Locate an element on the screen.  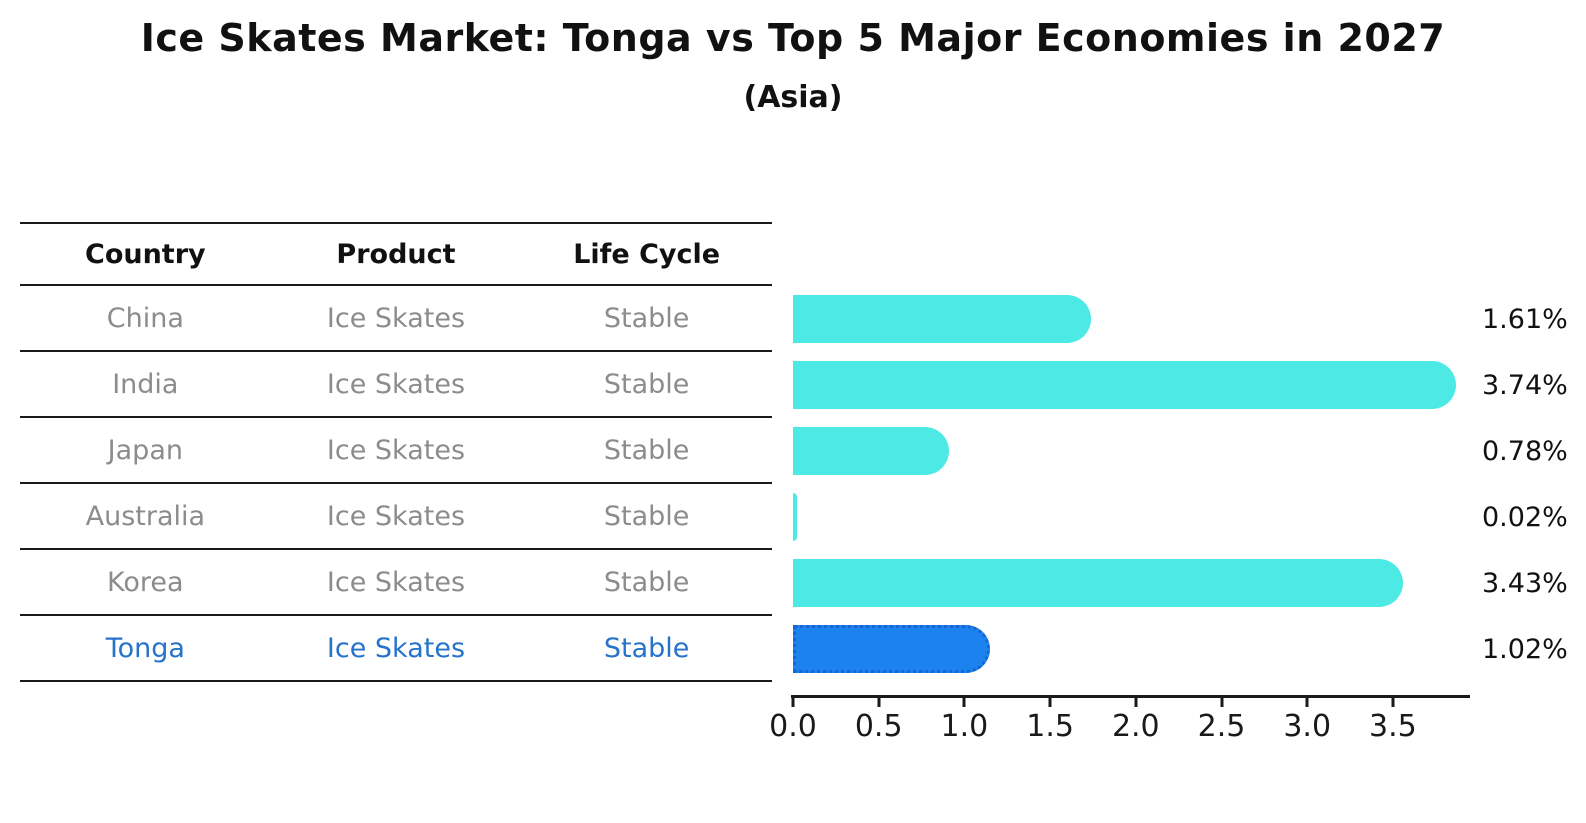
table-row-india: India Ice Skates Stable is located at coordinates (396, 385).